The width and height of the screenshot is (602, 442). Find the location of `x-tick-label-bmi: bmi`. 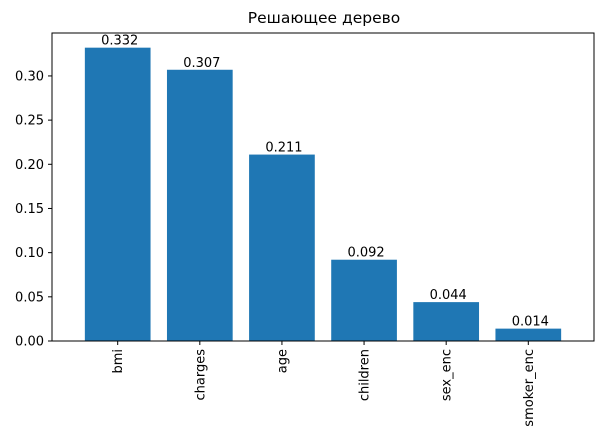

x-tick-label-bmi: bmi is located at coordinates (118, 361).